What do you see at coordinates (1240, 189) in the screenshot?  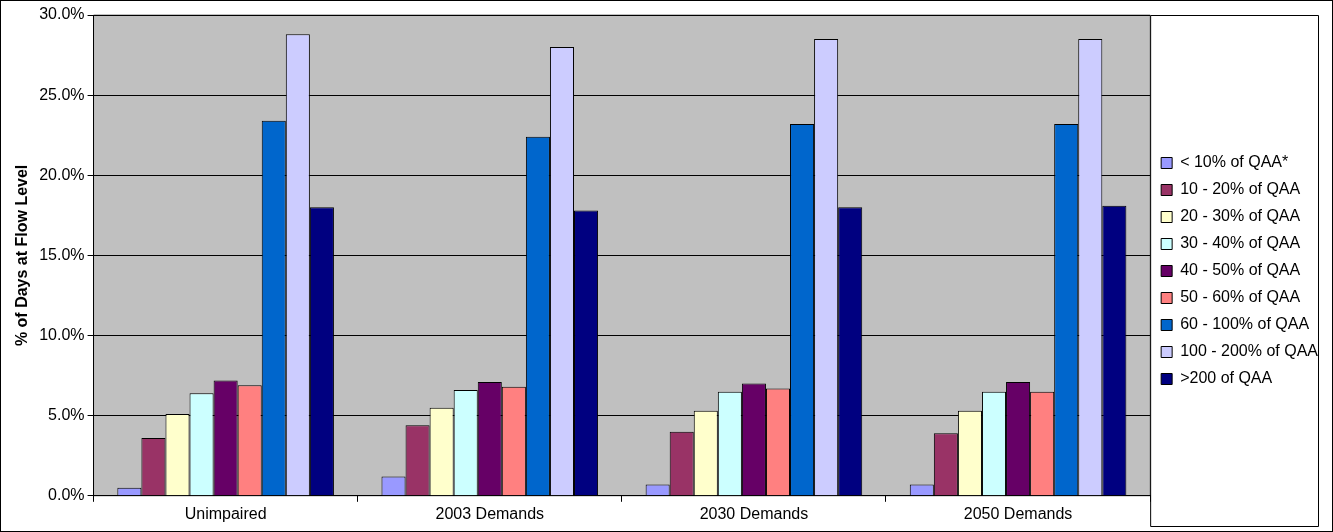 I see `legend-label: 10 - 20% of QAA` at bounding box center [1240, 189].